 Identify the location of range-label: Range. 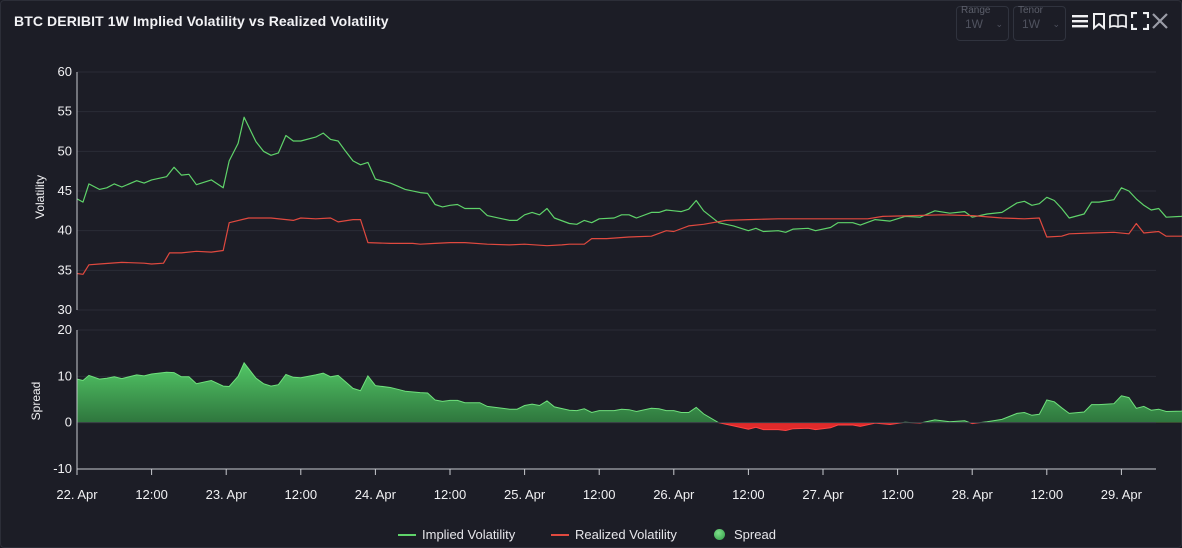
(976, 10).